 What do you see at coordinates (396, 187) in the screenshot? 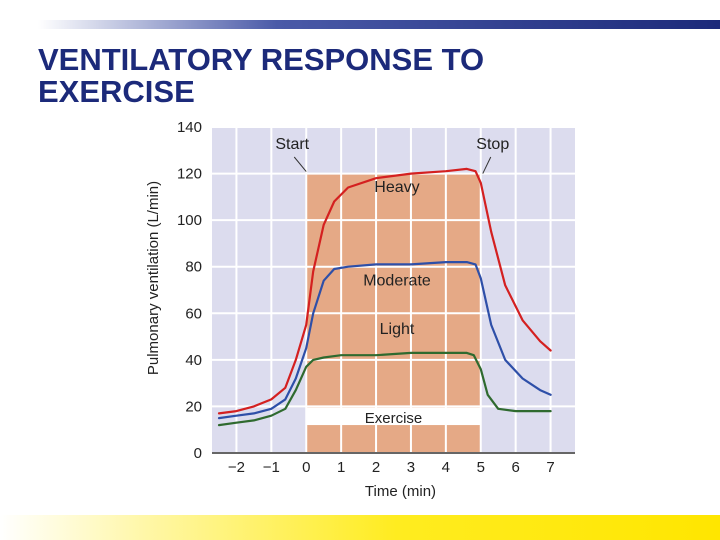
I see `series-label-heavy: Heavy` at bounding box center [396, 187].